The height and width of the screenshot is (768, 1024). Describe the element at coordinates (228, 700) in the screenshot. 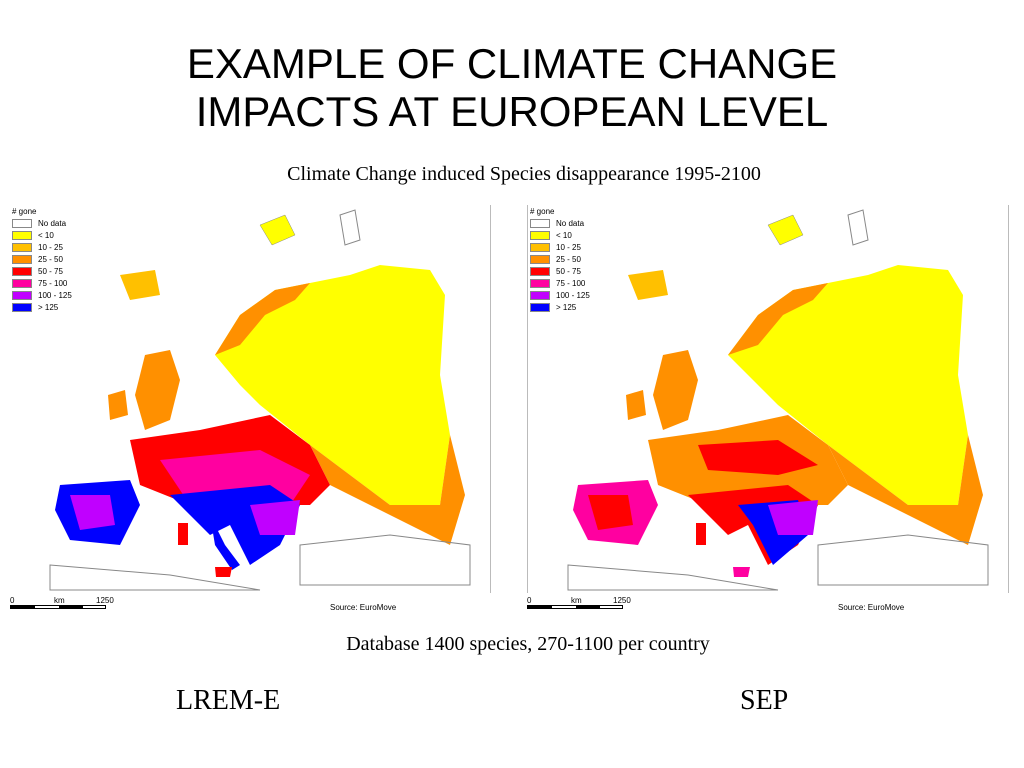

I see `scenario-label-lrem-e: LREM-E` at that location.